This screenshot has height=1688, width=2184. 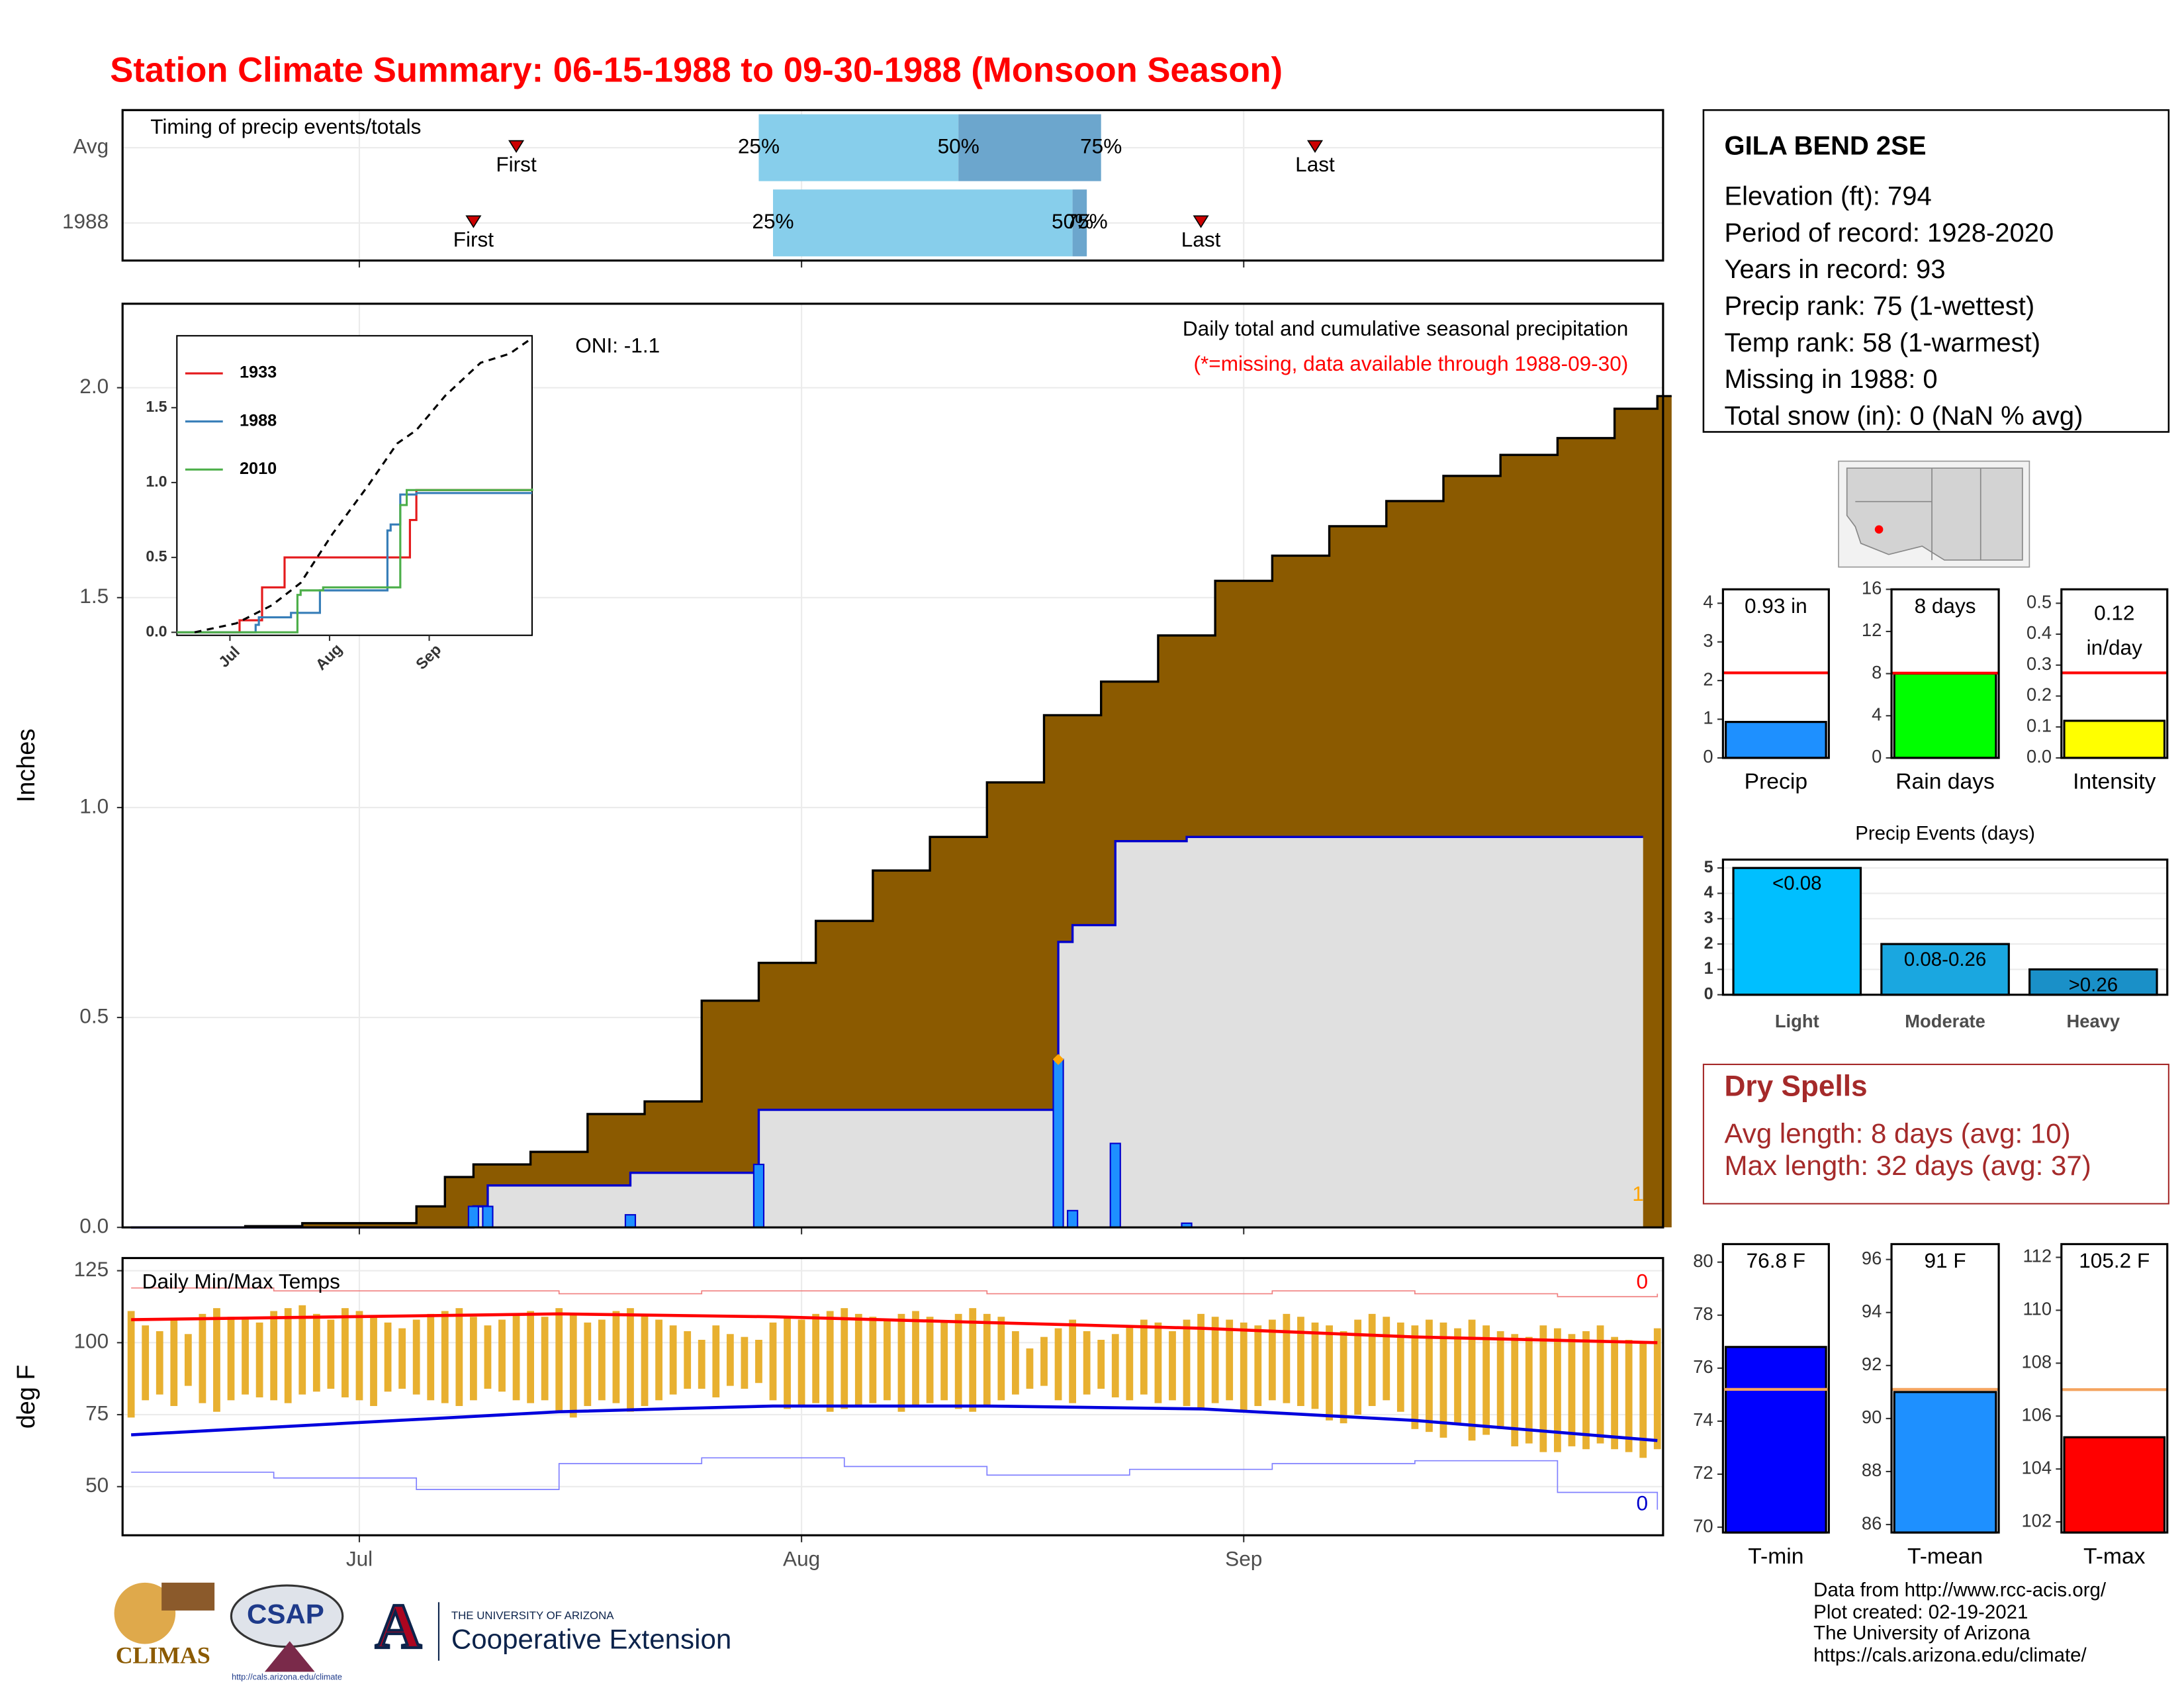 What do you see at coordinates (617, 345) in the screenshot?
I see `annotation: ONI: -1.1` at bounding box center [617, 345].